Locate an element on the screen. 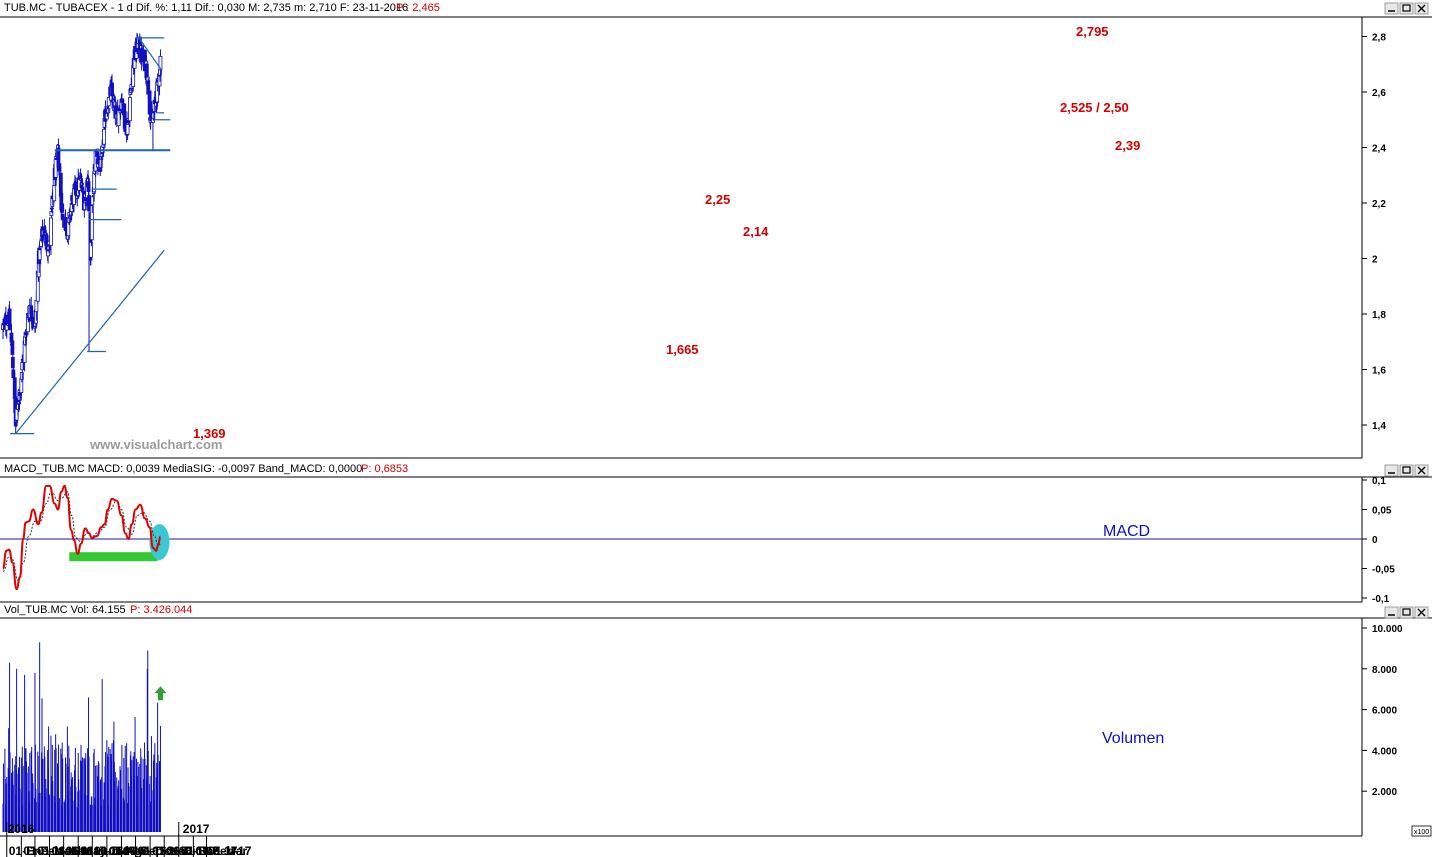  x-tick-label: 01-Ene-17 is located at coordinates (209, 850).